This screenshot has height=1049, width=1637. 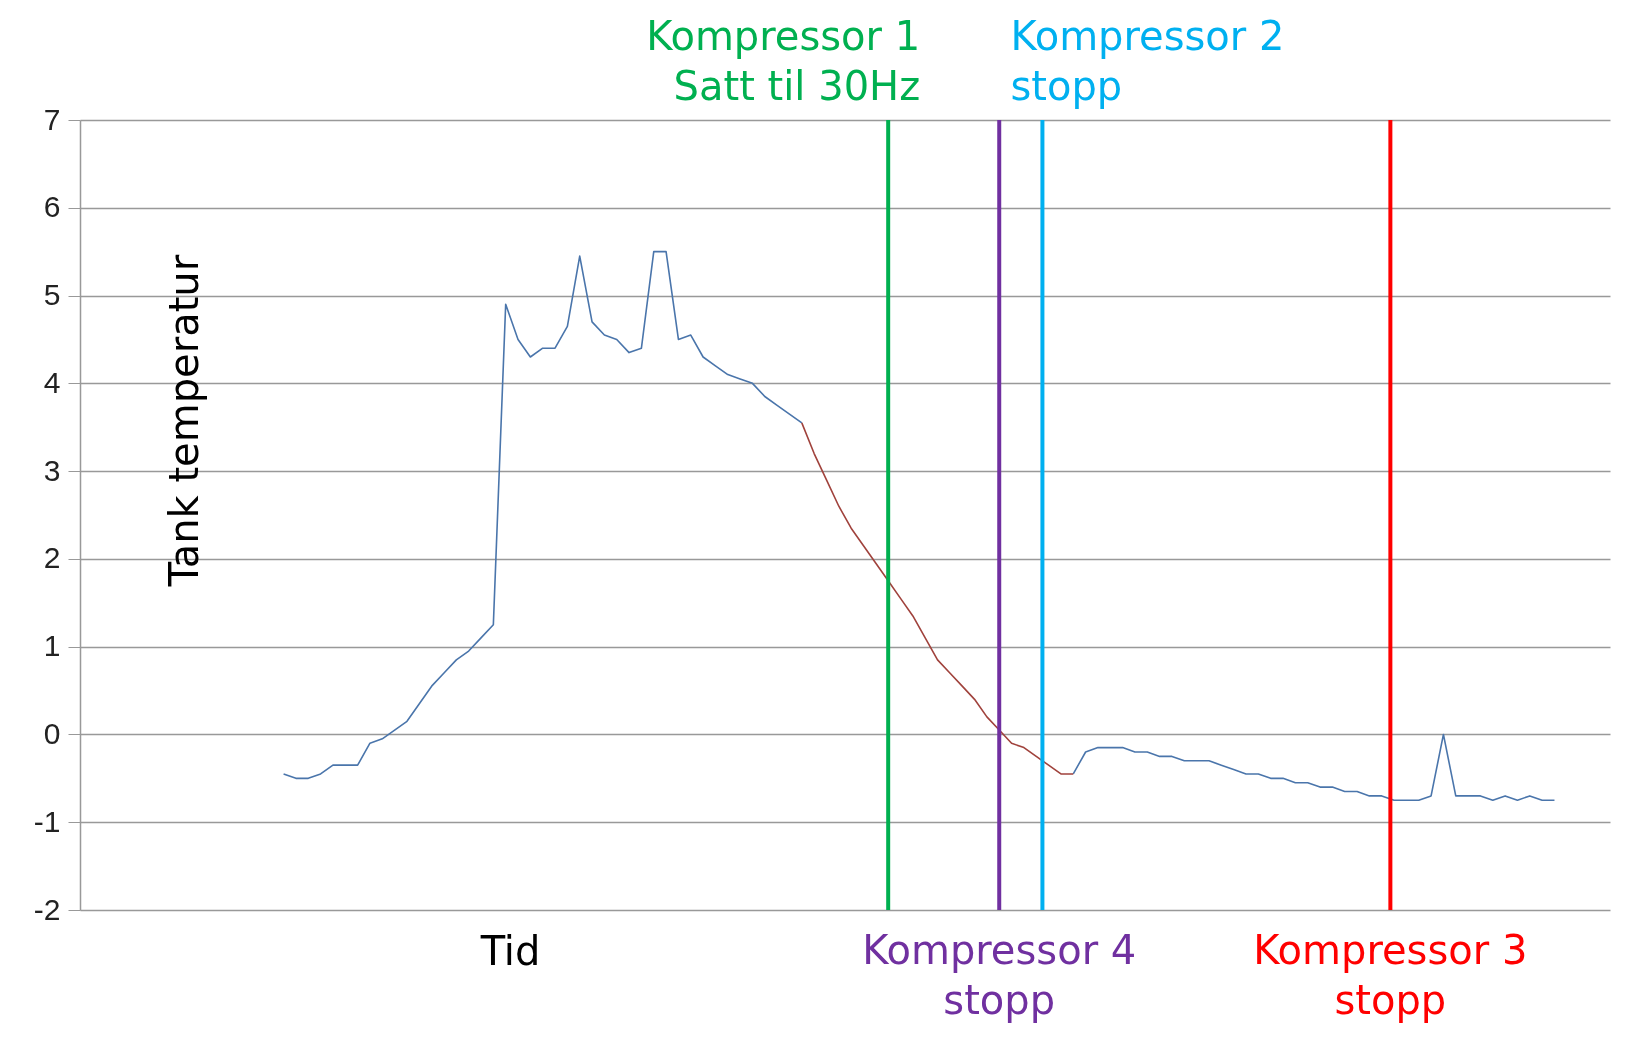 What do you see at coordinates (783, 61) in the screenshot?
I see `text: Kompressor 1 Satt til 30Hz` at bounding box center [783, 61].